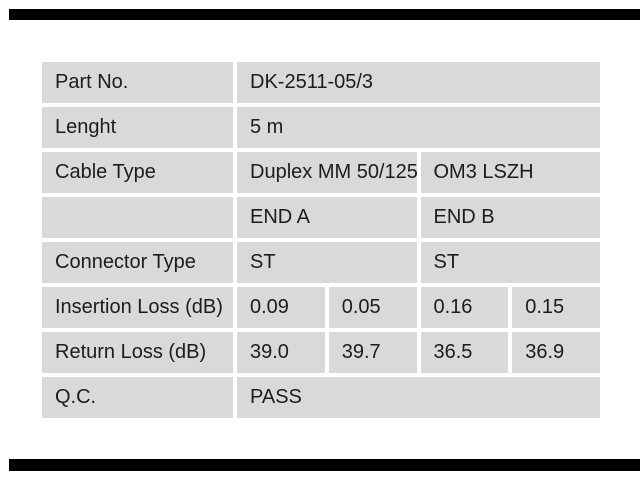 This screenshot has width=640, height=480. Describe the element at coordinates (281, 307) in the screenshot. I see `insertion-loss-value-1: 0.09` at that location.